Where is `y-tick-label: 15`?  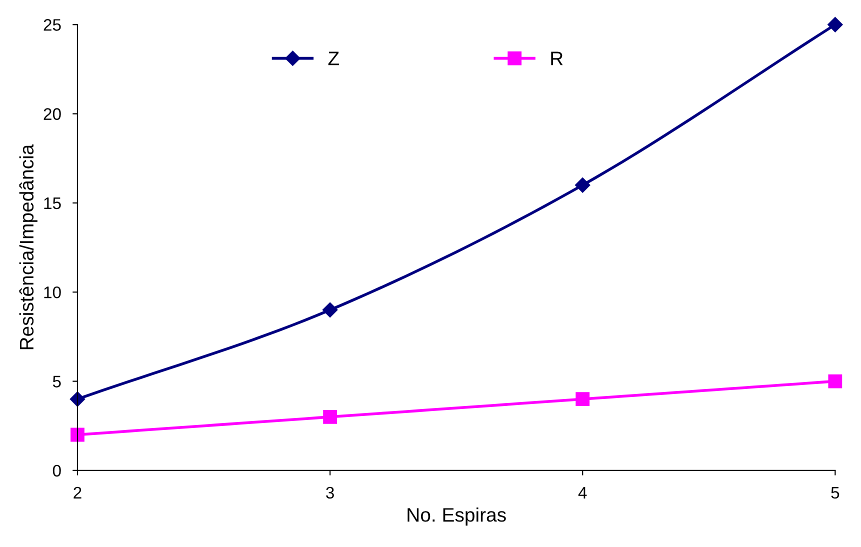 y-tick-label: 15 is located at coordinates (52, 204).